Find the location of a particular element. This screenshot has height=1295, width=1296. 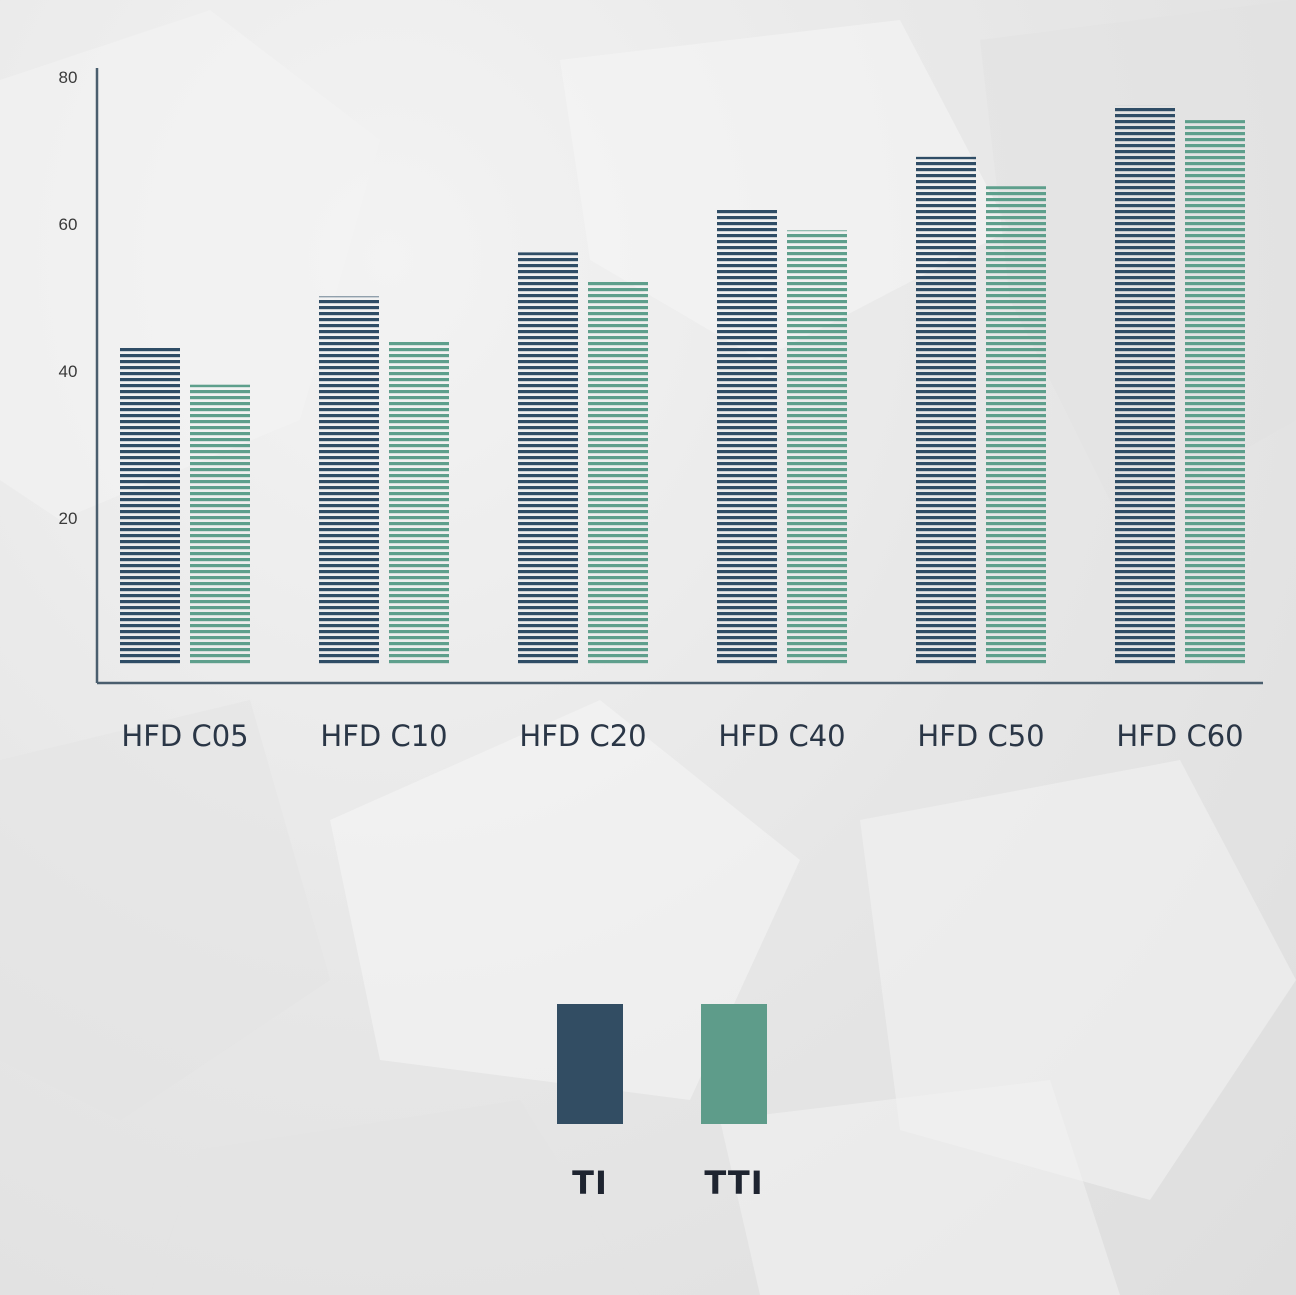

y-tick-label: 80 is located at coordinates (68, 77).